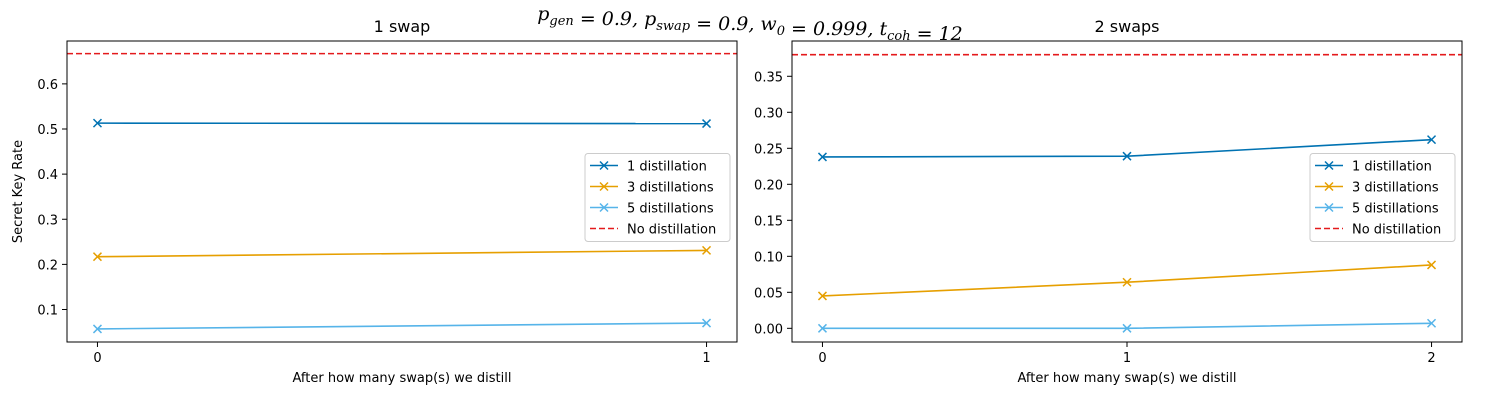  Describe the element at coordinates (768, 293) in the screenshot. I see `y-tick-label: 0.05` at that location.